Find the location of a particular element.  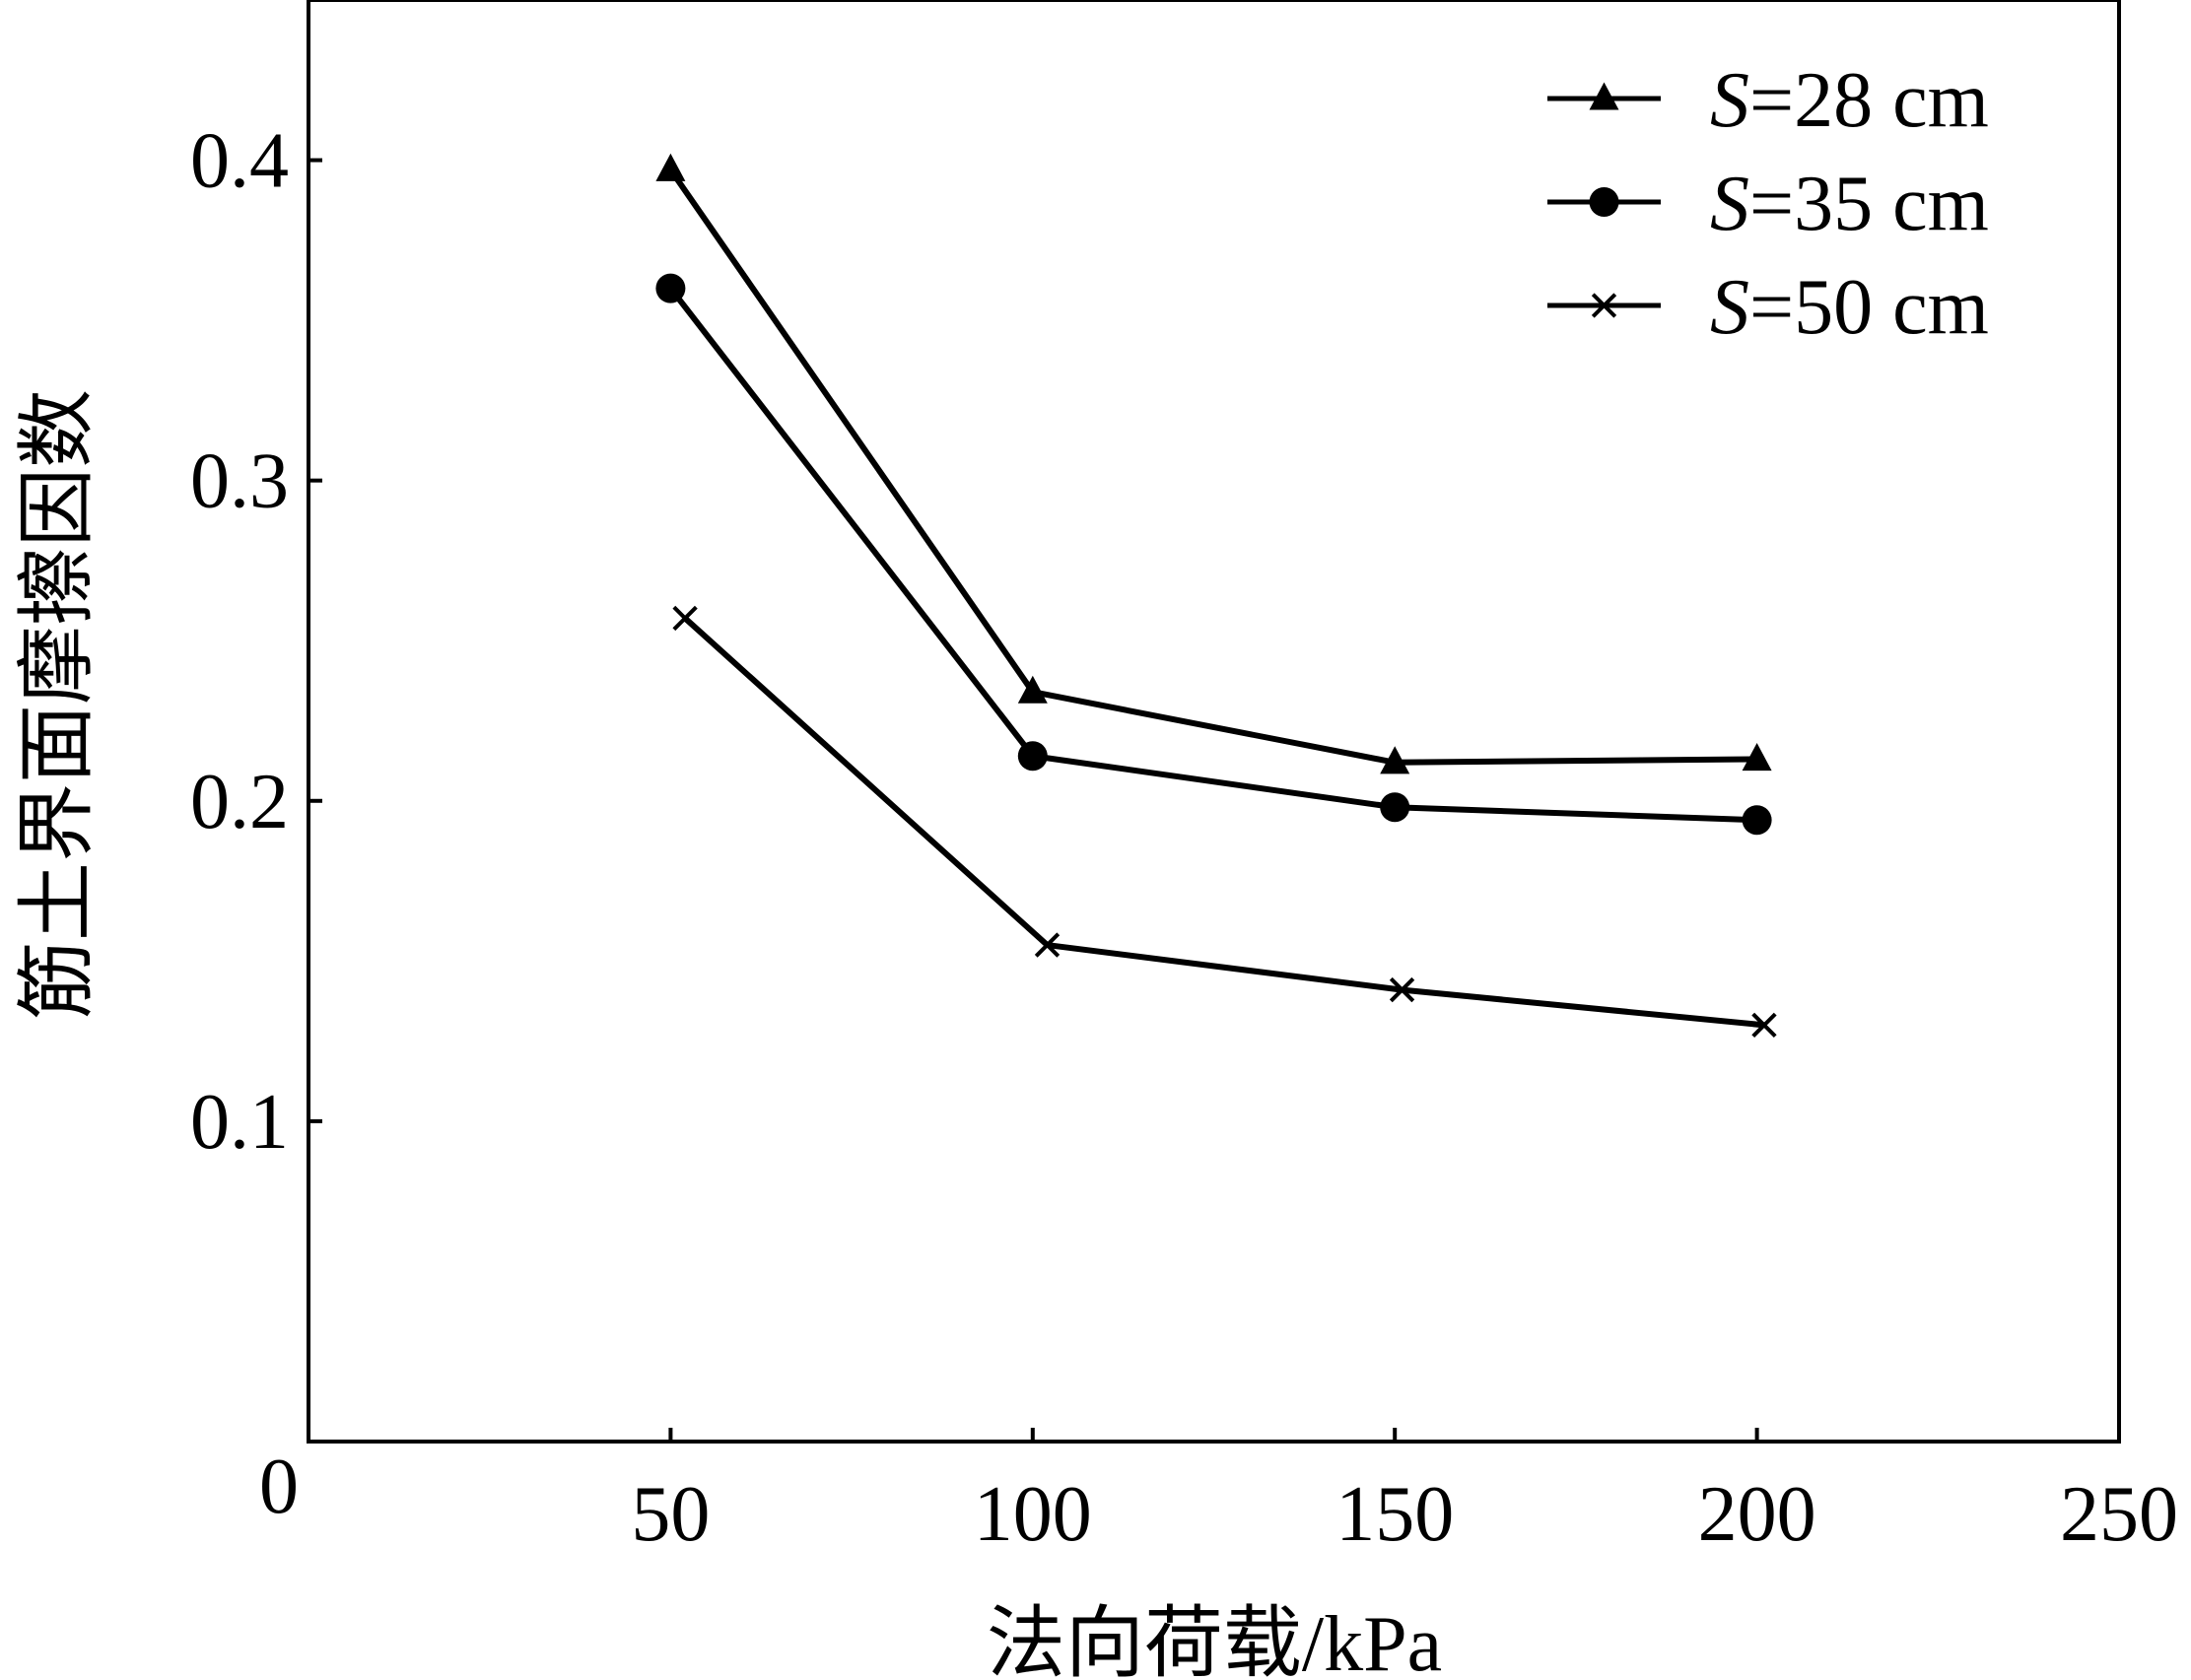

legend-item-3: S=50 cm is located at coordinates (1768, 307).